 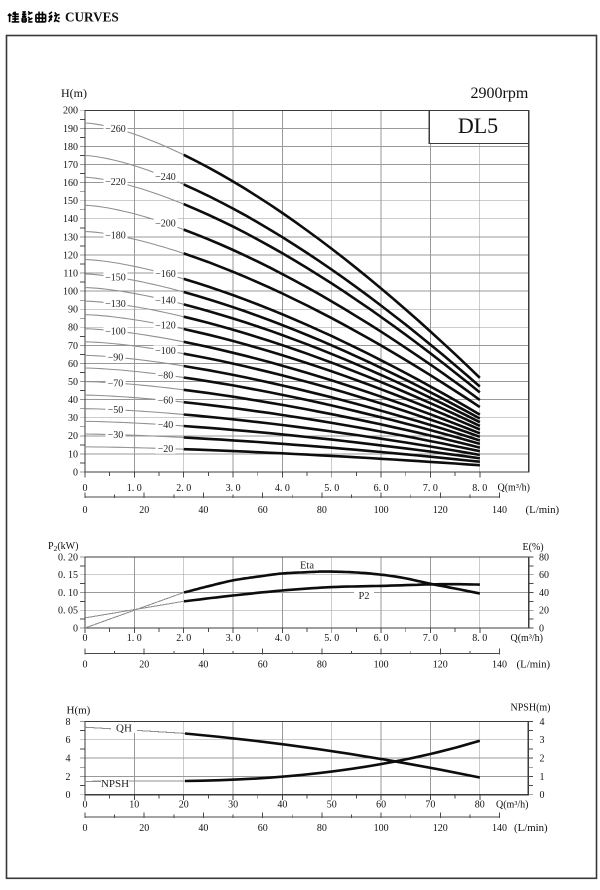 What do you see at coordinates (165, 177) in the screenshot?
I see `svg-text: −240` at bounding box center [165, 177].